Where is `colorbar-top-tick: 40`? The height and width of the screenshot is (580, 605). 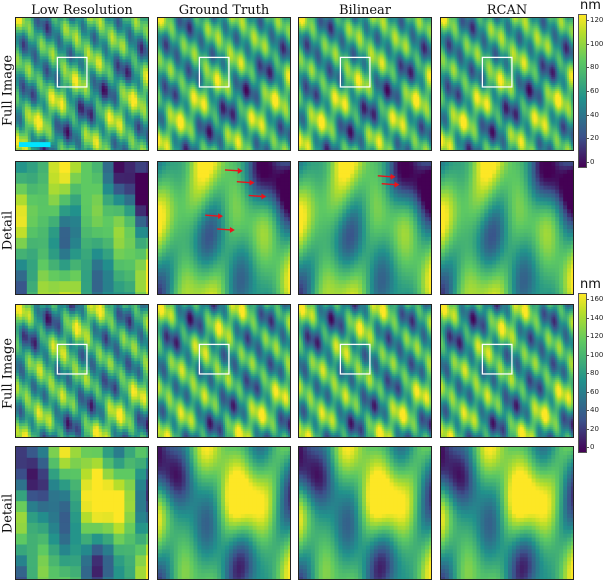 colorbar-top-tick: 40 is located at coordinates (593, 115).